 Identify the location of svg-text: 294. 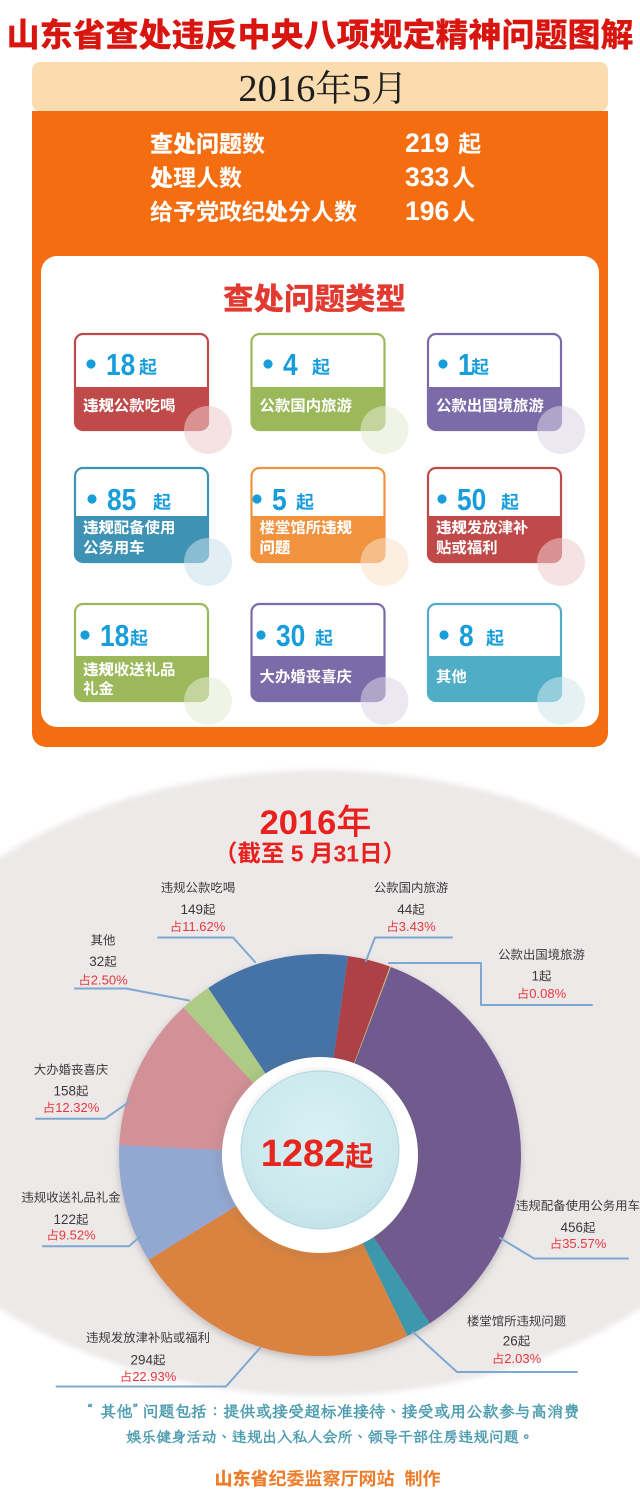
(142, 1360).